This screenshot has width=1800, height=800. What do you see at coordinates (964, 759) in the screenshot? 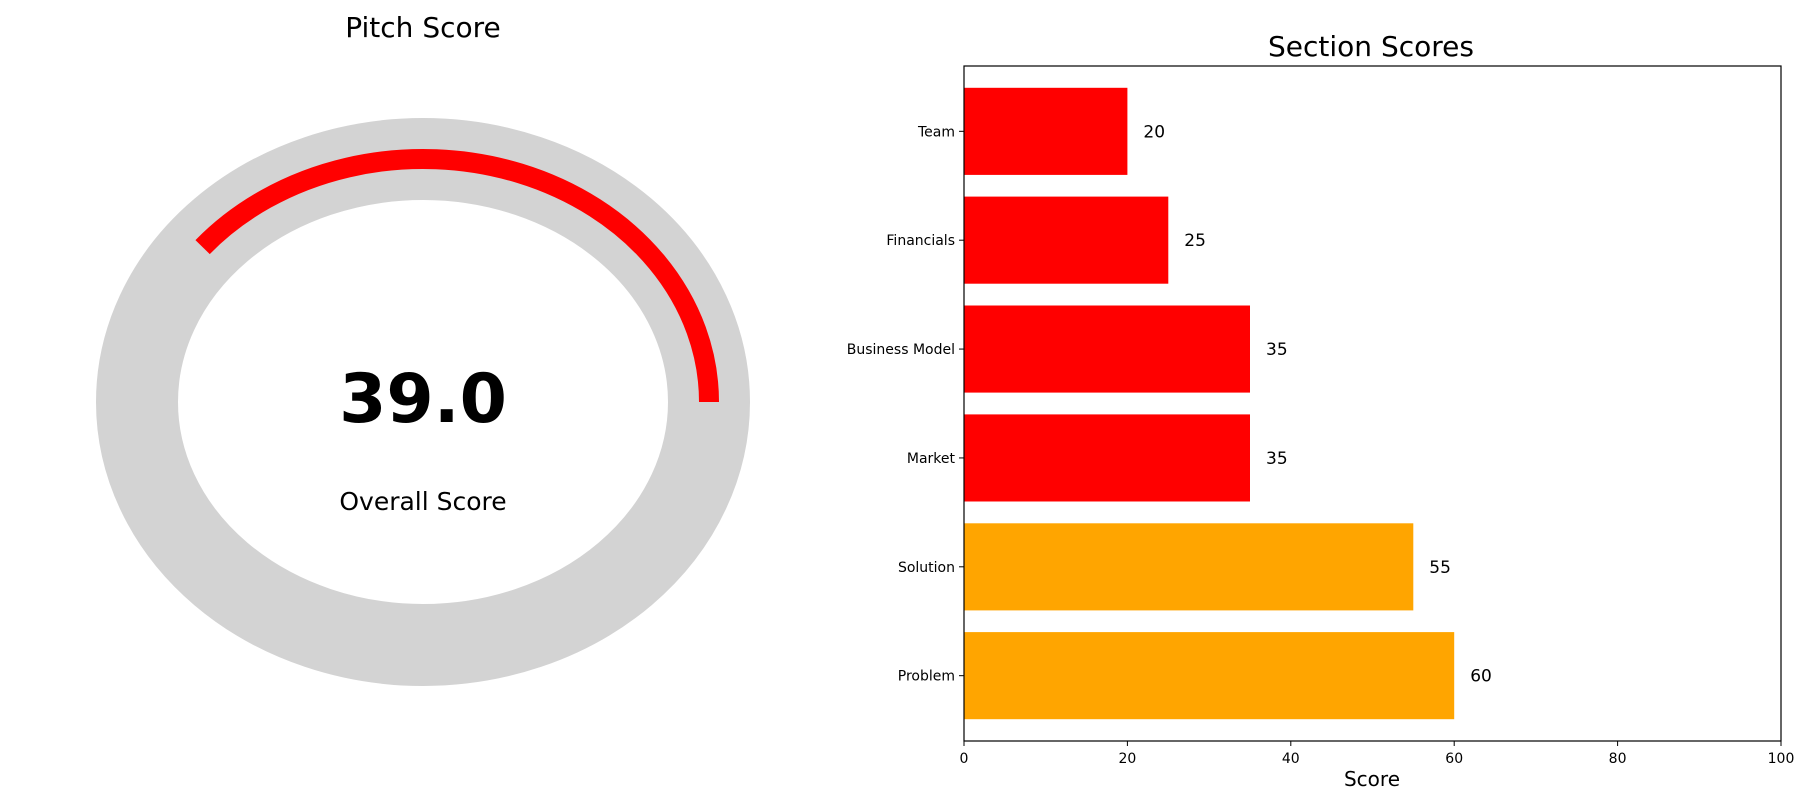
I see `x-tick-label: 0` at bounding box center [964, 759].